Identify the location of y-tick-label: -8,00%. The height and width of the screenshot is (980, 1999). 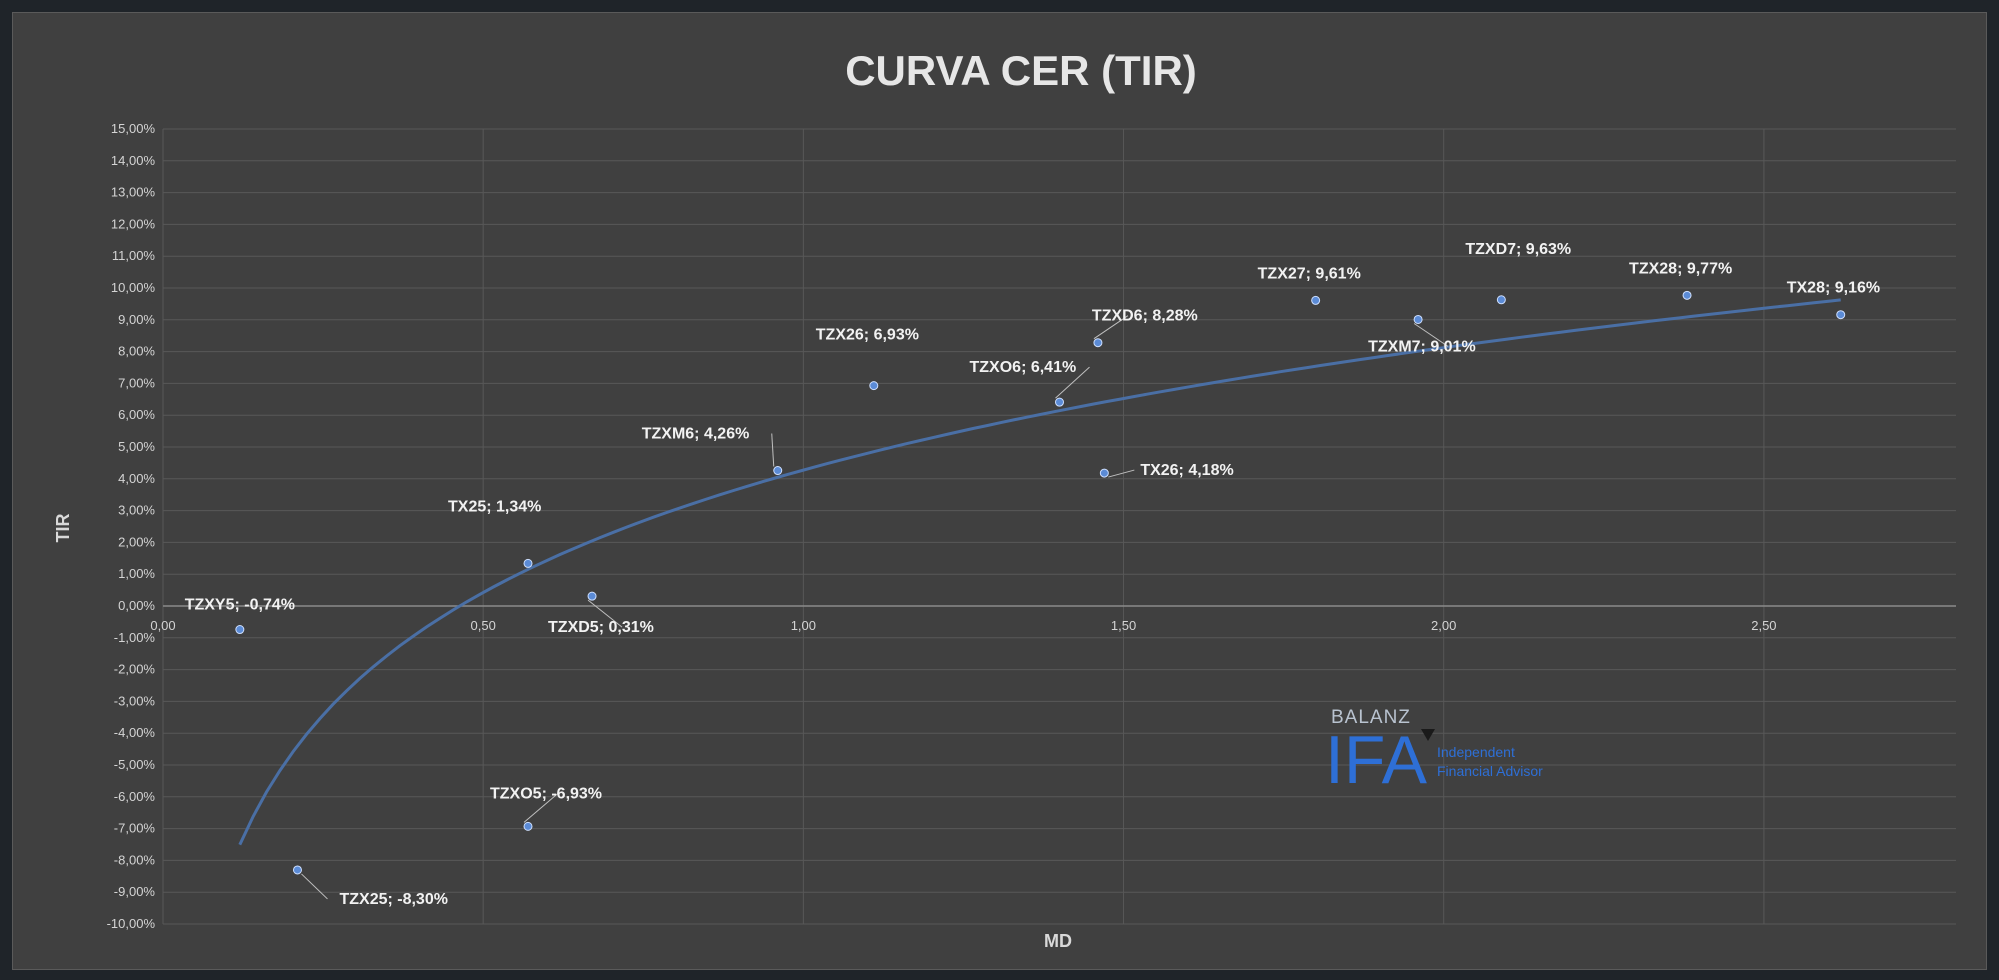
(135, 859).